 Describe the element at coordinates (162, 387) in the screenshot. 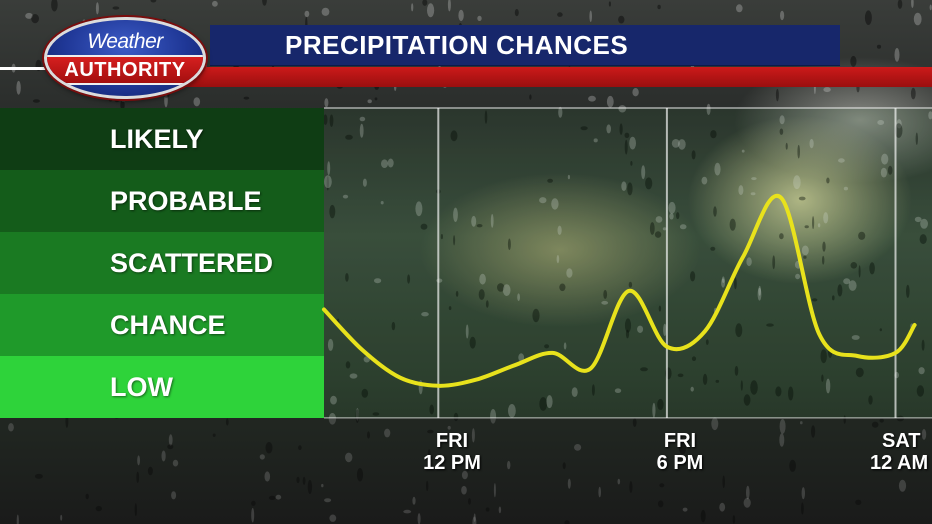

I see `level-low: LOW` at that location.